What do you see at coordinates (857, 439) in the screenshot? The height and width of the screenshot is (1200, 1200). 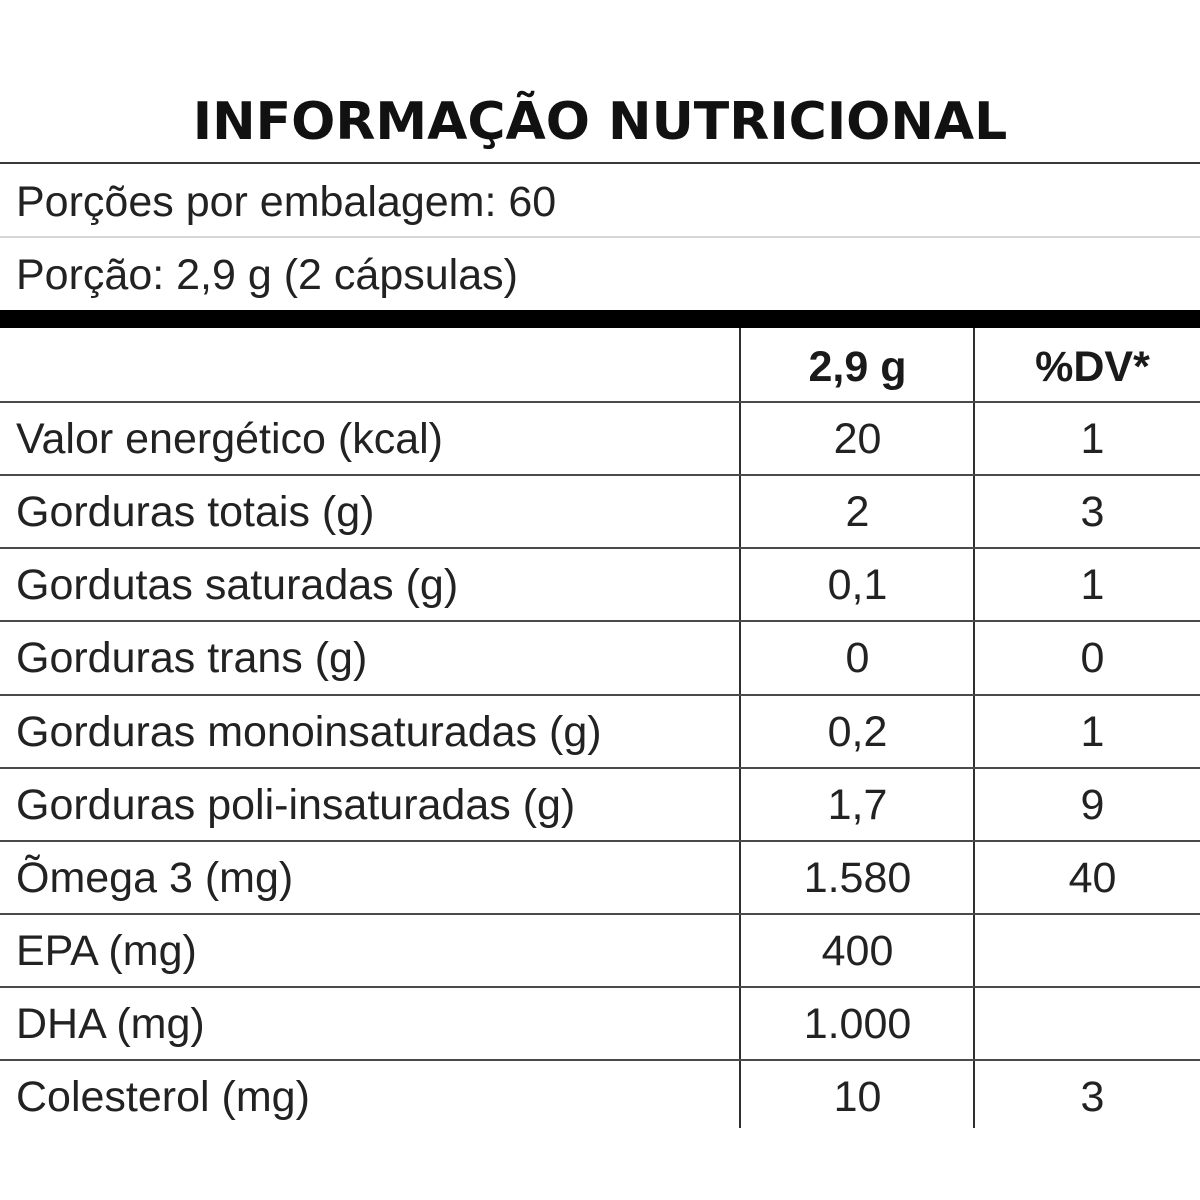 I see `nutrient-amount: 20` at bounding box center [857, 439].